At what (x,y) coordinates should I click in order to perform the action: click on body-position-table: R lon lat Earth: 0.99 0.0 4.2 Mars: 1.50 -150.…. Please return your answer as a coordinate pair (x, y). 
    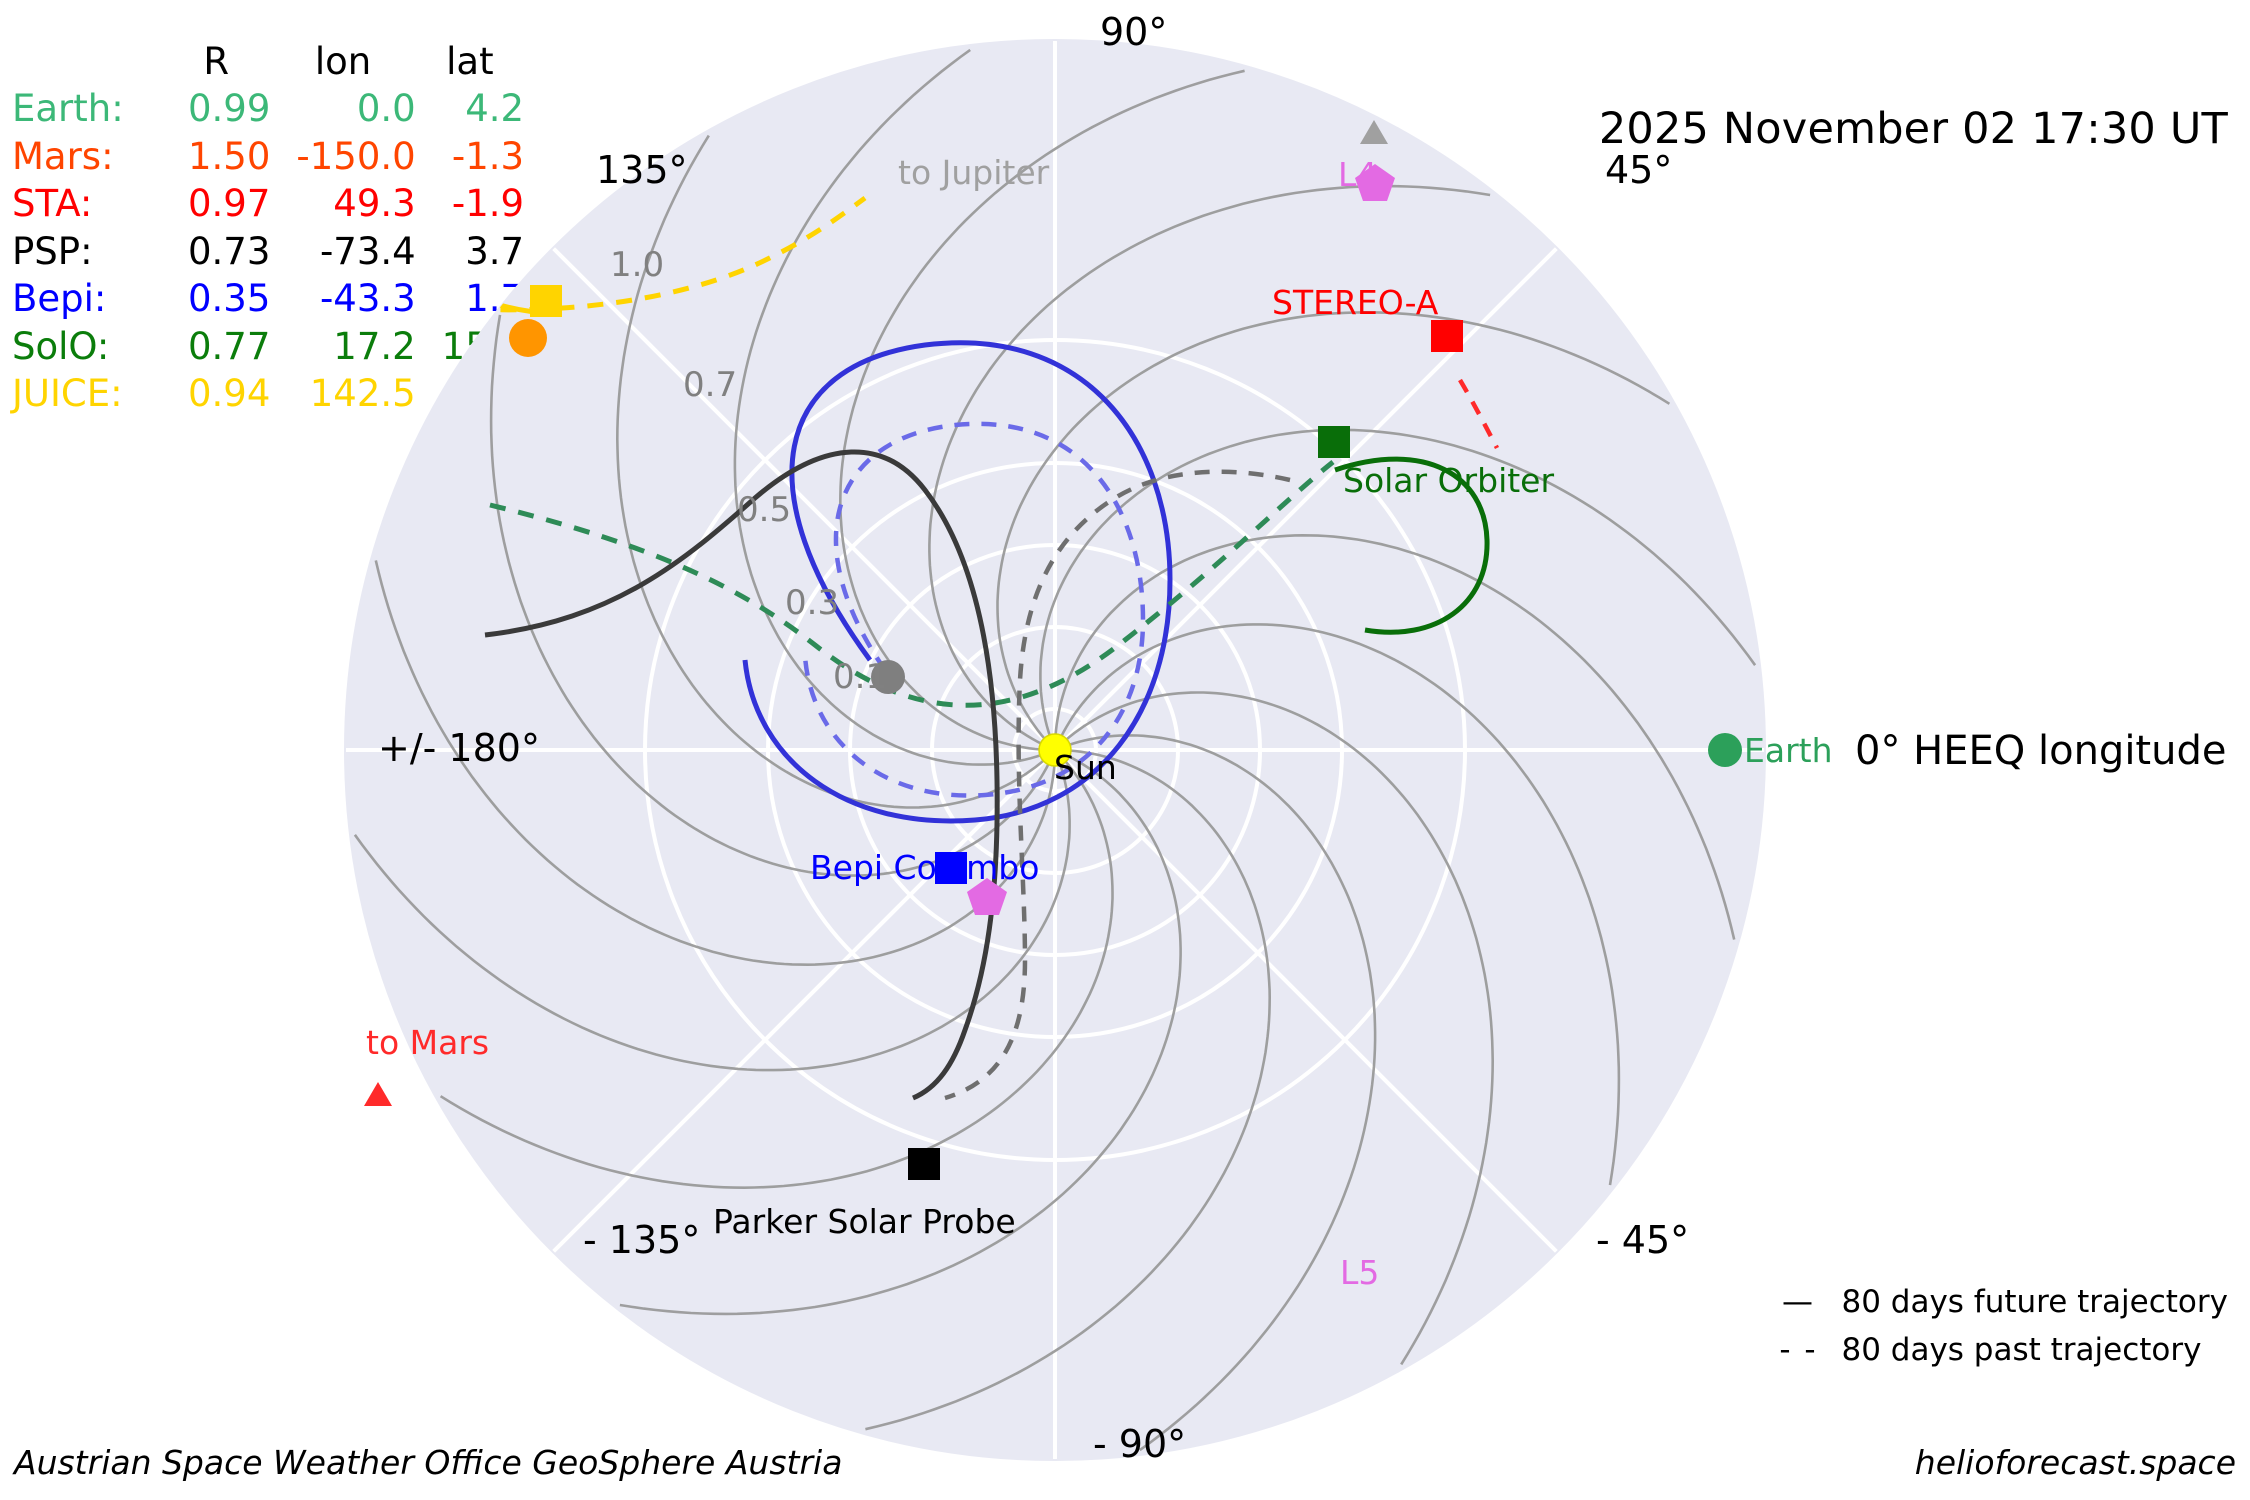
    Looking at the image, I should click on (268, 228).